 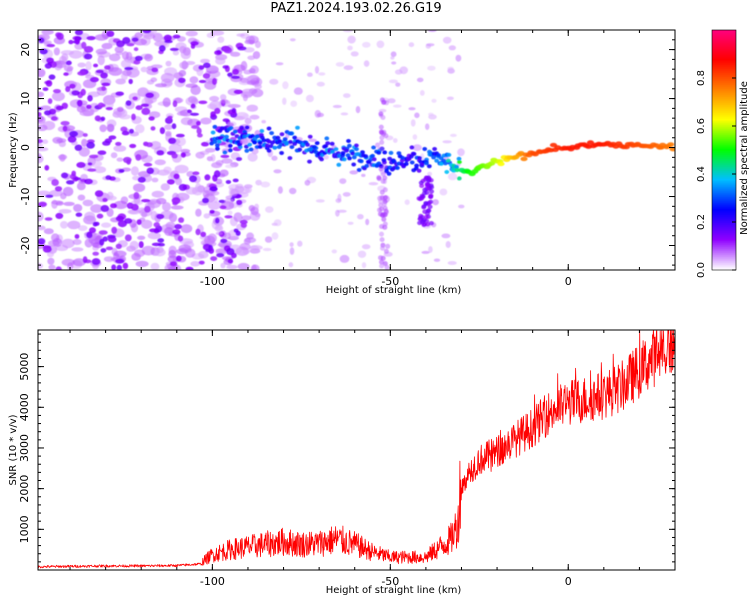 What do you see at coordinates (394, 590) in the screenshot?
I see `snr-x-axis-title: Height of straight line (km)` at bounding box center [394, 590].